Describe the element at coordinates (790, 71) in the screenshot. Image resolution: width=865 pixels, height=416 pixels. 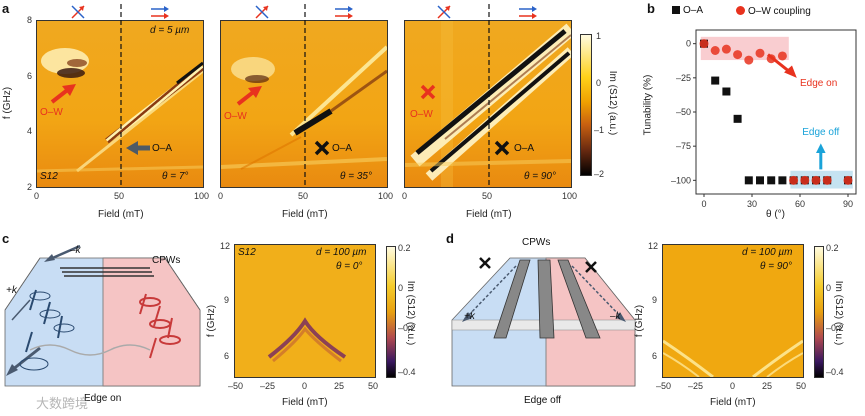
I see `b-edge-on-arrowhead-icon` at that location.